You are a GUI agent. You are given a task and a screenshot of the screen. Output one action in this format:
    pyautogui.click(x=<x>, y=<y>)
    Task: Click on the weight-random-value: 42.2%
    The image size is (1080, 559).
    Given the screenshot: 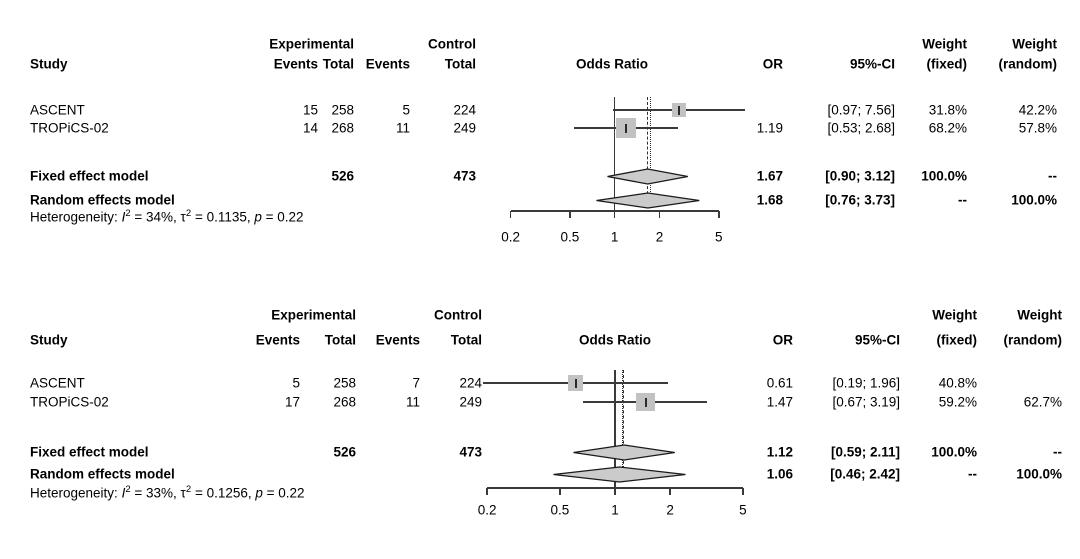 What is the action you would take?
    pyautogui.click(x=1037, y=110)
    